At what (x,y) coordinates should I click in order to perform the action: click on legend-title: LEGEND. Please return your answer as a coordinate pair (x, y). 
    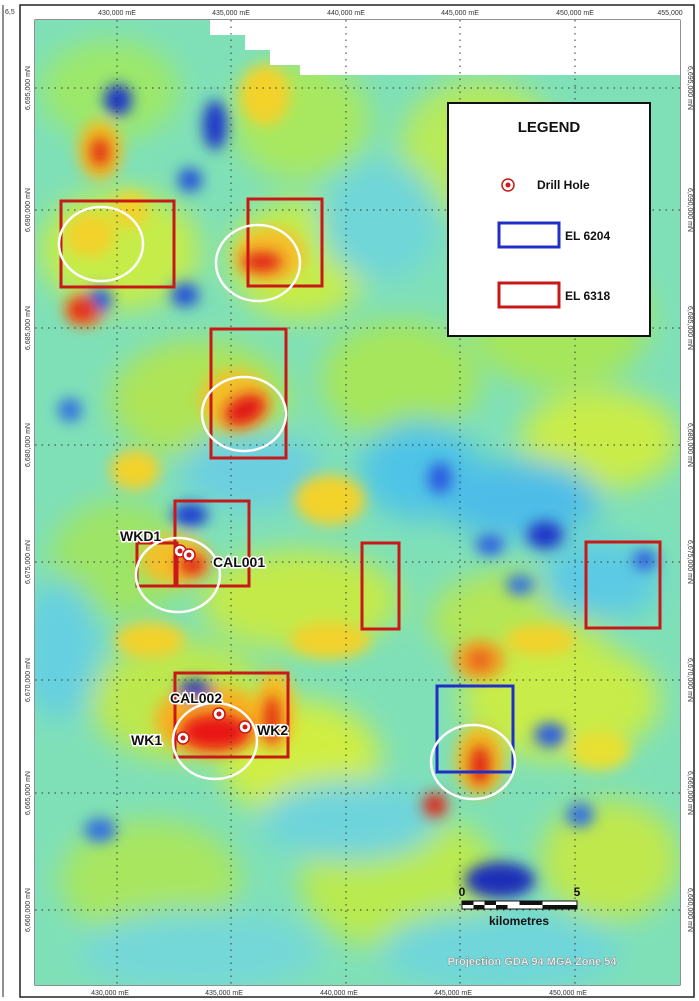
    Looking at the image, I should click on (549, 127).